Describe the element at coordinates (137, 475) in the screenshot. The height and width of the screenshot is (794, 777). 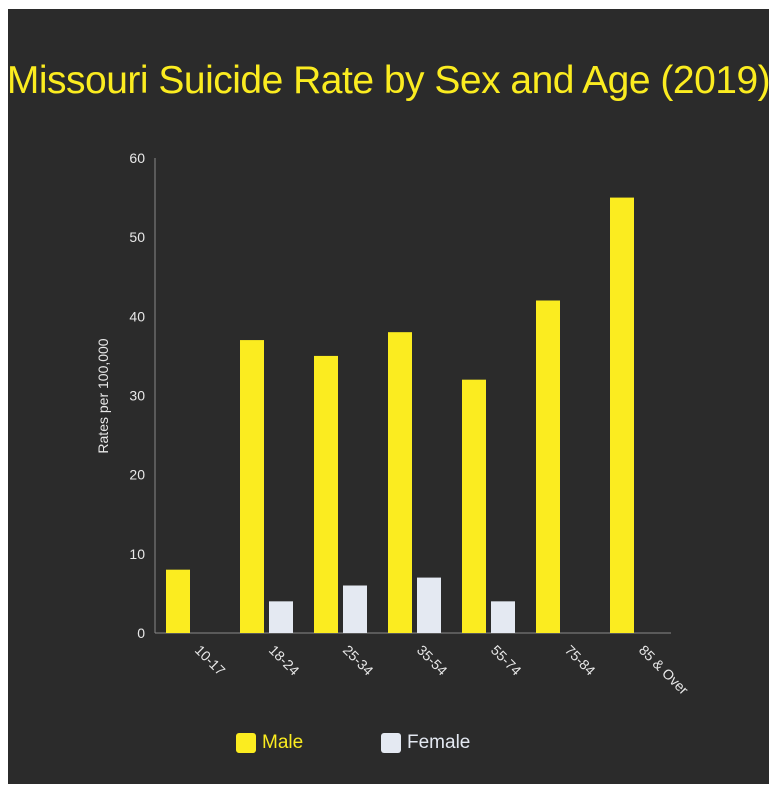
I see `y-tick-label: 20` at that location.